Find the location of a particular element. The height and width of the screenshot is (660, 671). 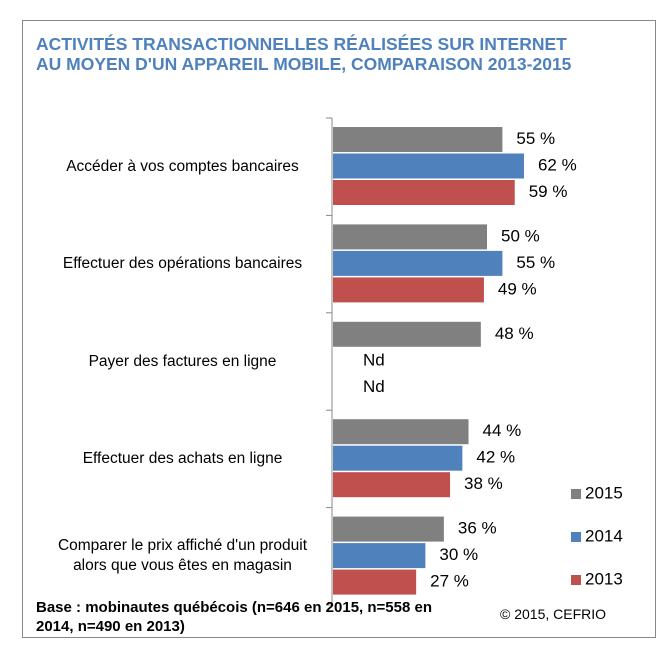

category-label: Effectuer des achats en ligne is located at coordinates (182, 458).